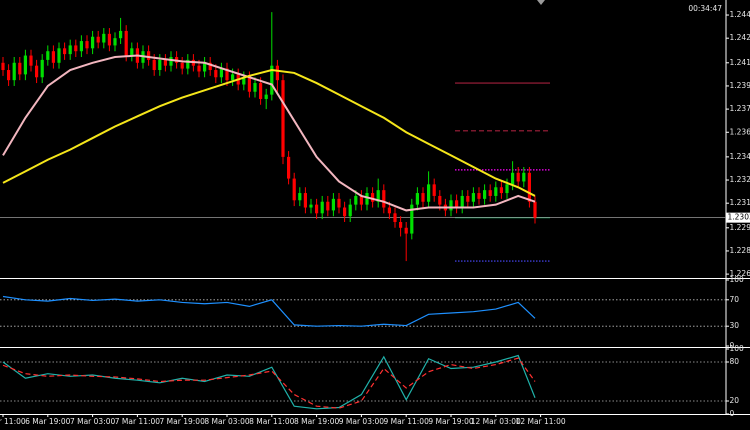 The height and width of the screenshot is (430, 750). What do you see at coordinates (362, 421) in the screenshot?
I see `x-tick-label: 9 Mar 03:00` at bounding box center [362, 421].